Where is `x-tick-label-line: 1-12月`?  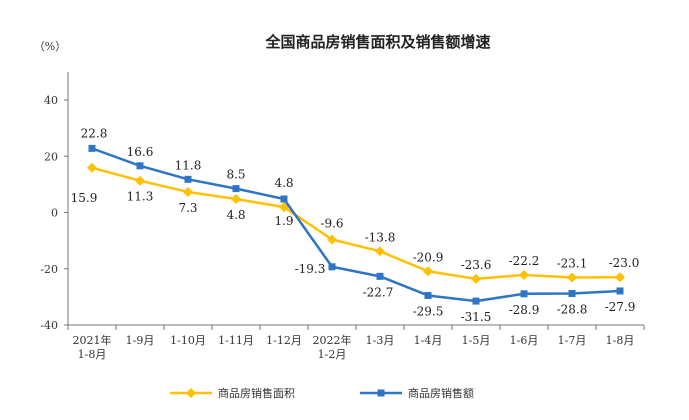 x-tick-label-line: 1-12月 is located at coordinates (284, 340).